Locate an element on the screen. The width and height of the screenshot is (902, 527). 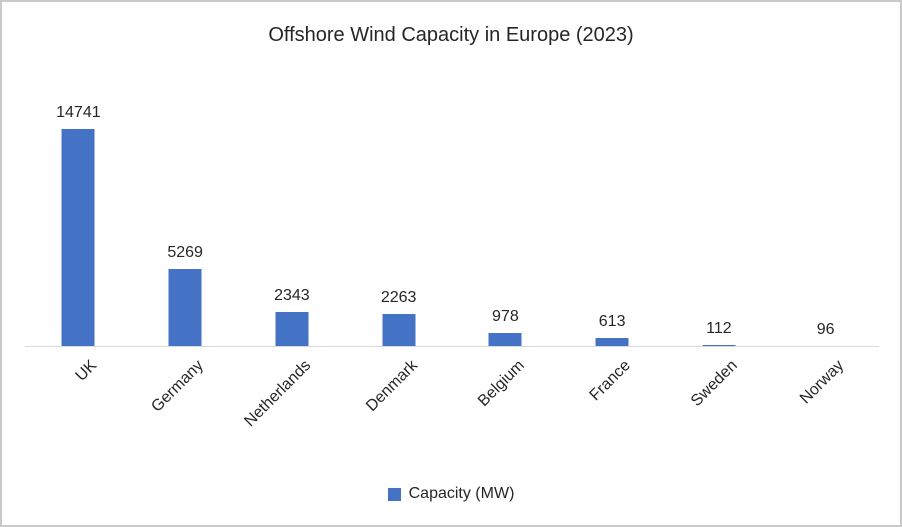
legend-square-icon is located at coordinates (394, 494).